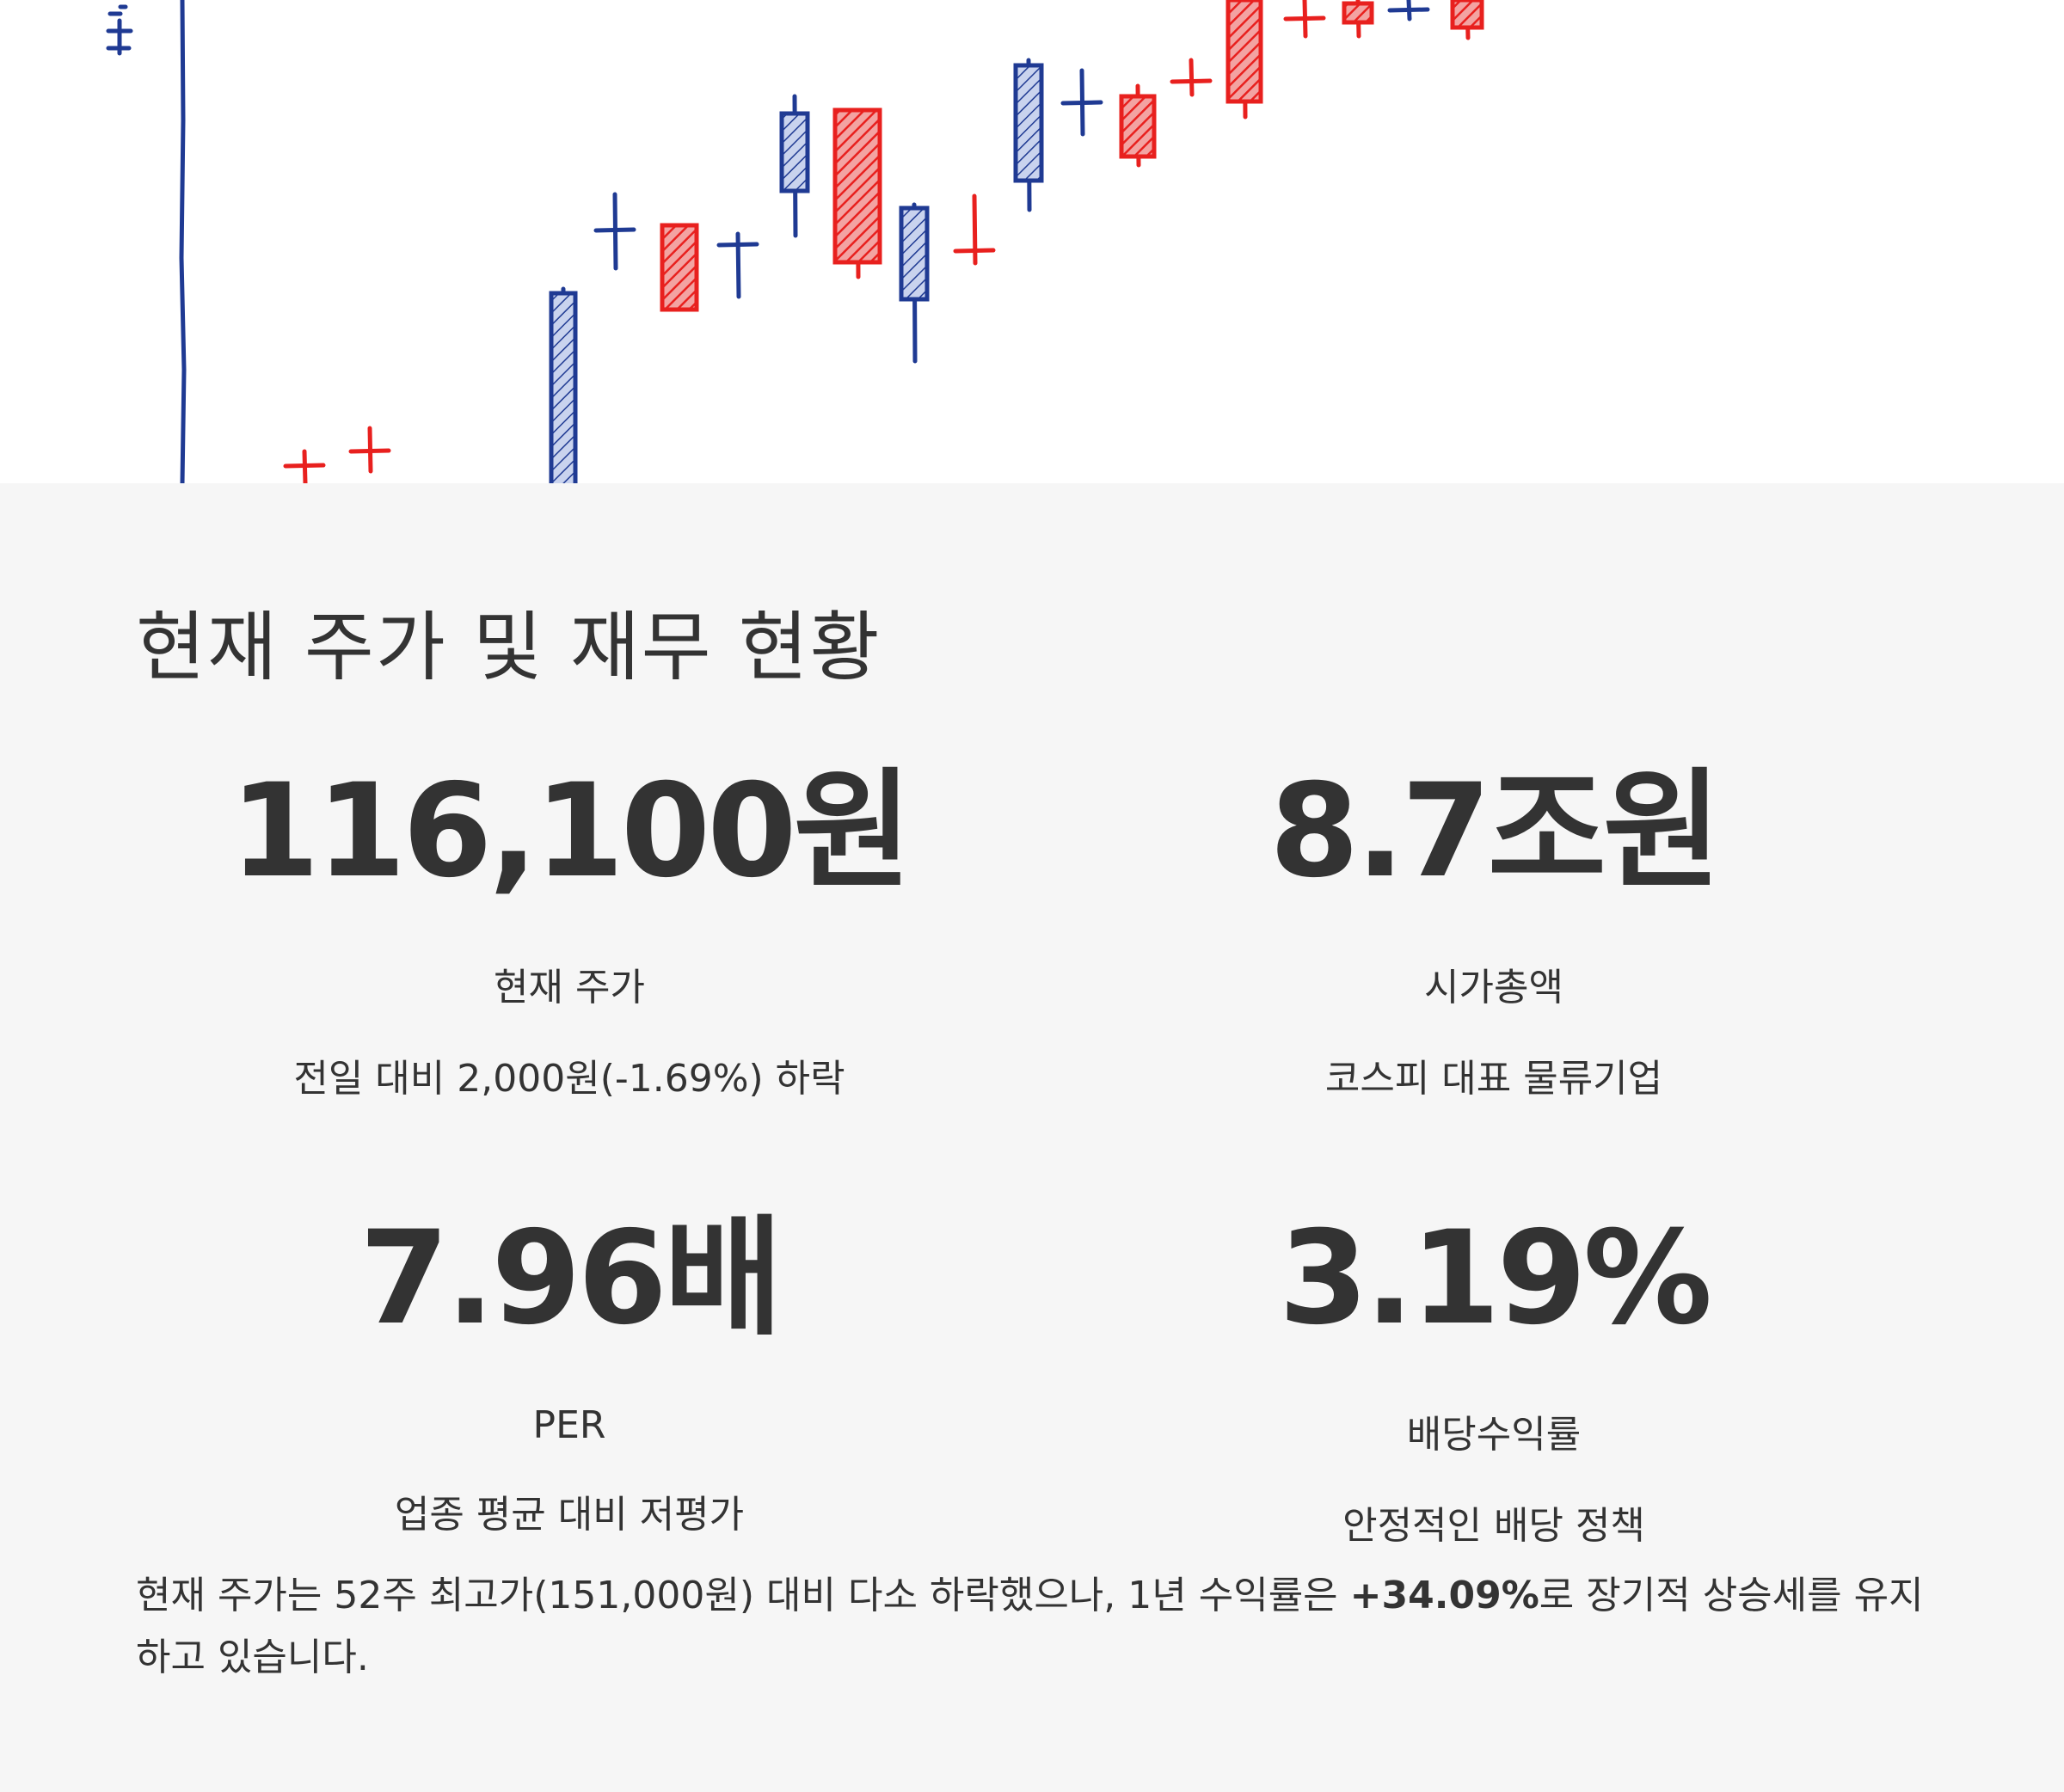 This screenshot has width=2064, height=1792. I want to click on metric-dividend-yield: 3.19% 배당수익률 안정적인 배당 정책, so click(1494, 1382).